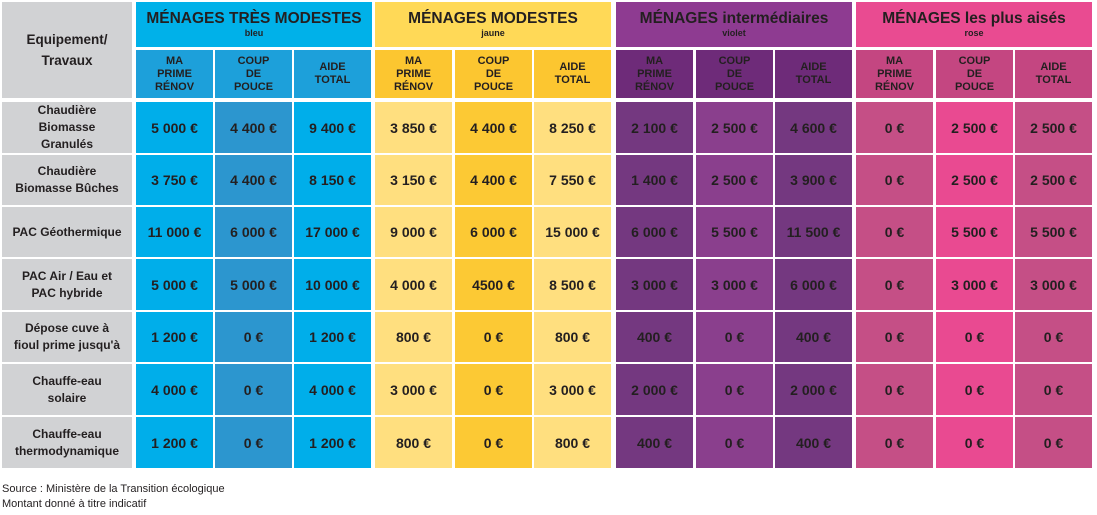 Image resolution: width=1097 pixels, height=515 pixels. Describe the element at coordinates (413, 127) in the screenshot. I see `value-cell: 3 850 €` at that location.